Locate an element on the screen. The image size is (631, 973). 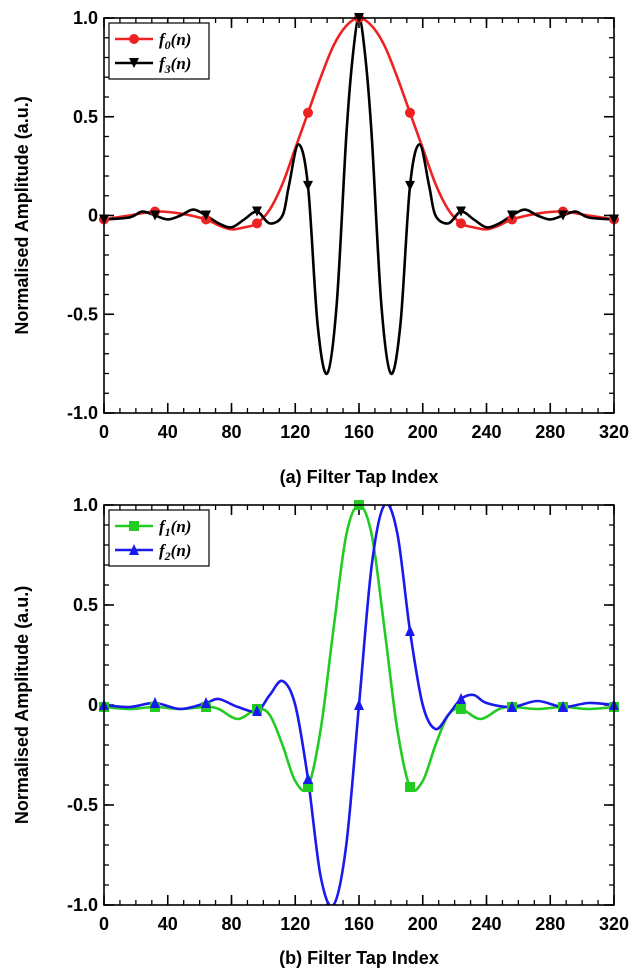
legend-entry: f2(n) is located at coordinates (175, 552).